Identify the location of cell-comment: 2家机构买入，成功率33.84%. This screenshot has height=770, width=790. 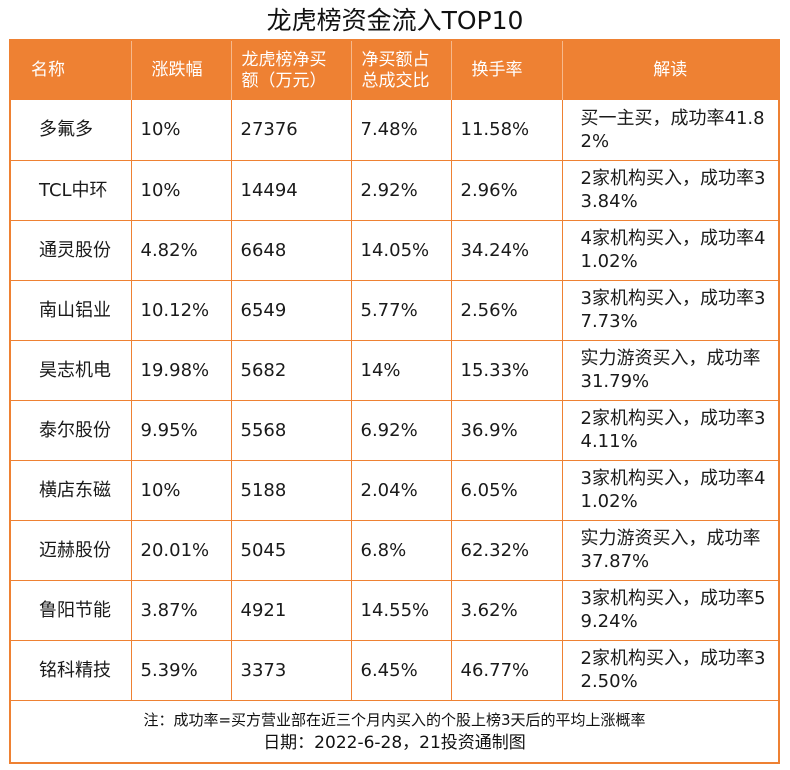
(670, 190).